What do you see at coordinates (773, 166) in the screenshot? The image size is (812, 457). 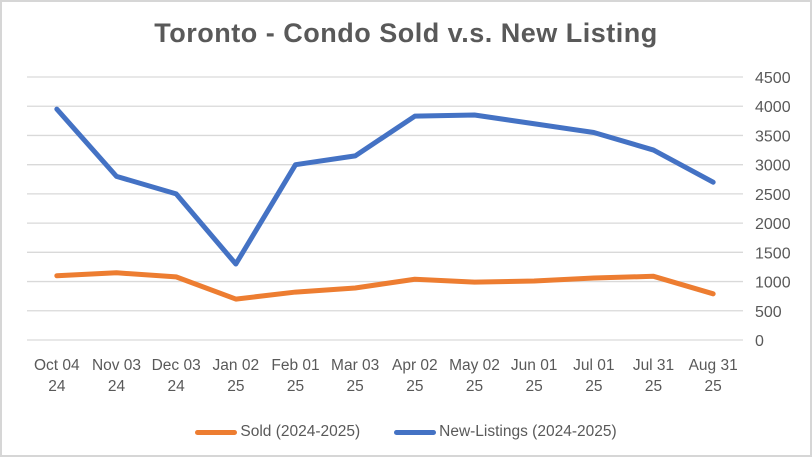 I see `y-axis-tick-label: 3000` at bounding box center [773, 166].